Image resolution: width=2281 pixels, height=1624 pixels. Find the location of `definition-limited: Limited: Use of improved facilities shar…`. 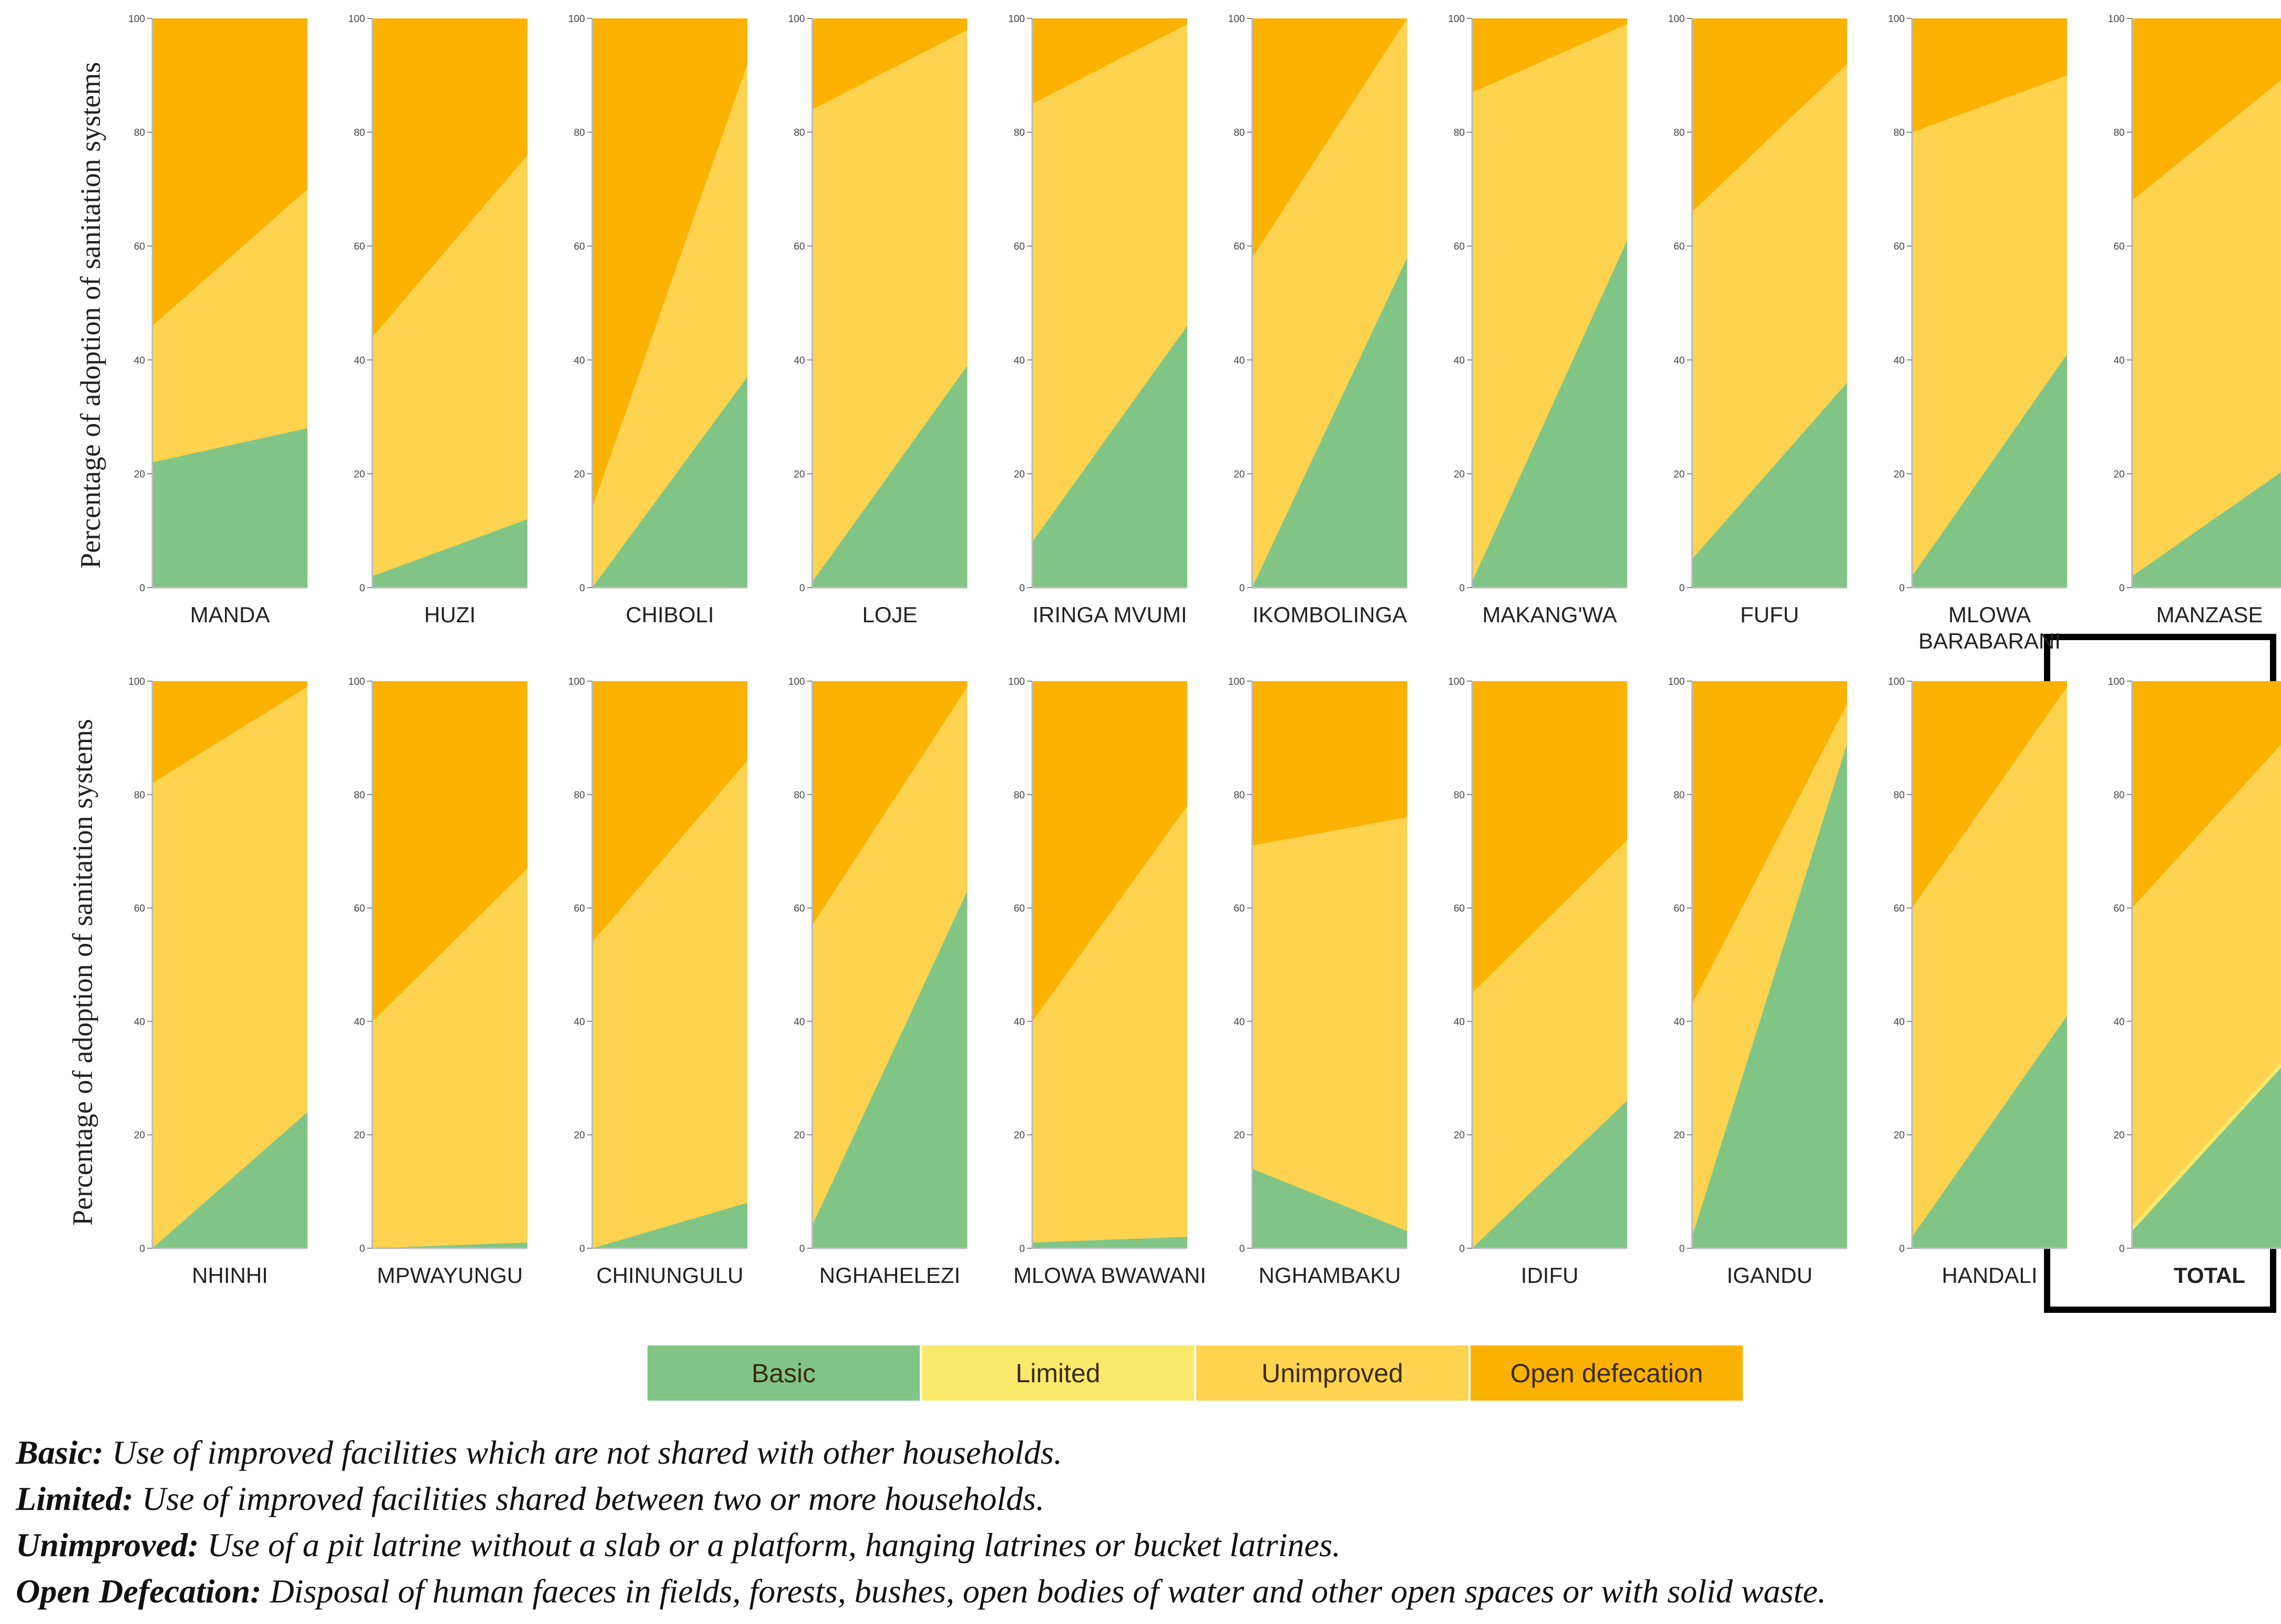

definition-limited: Limited: Use of improved facilities shar… is located at coordinates (1140, 1499).